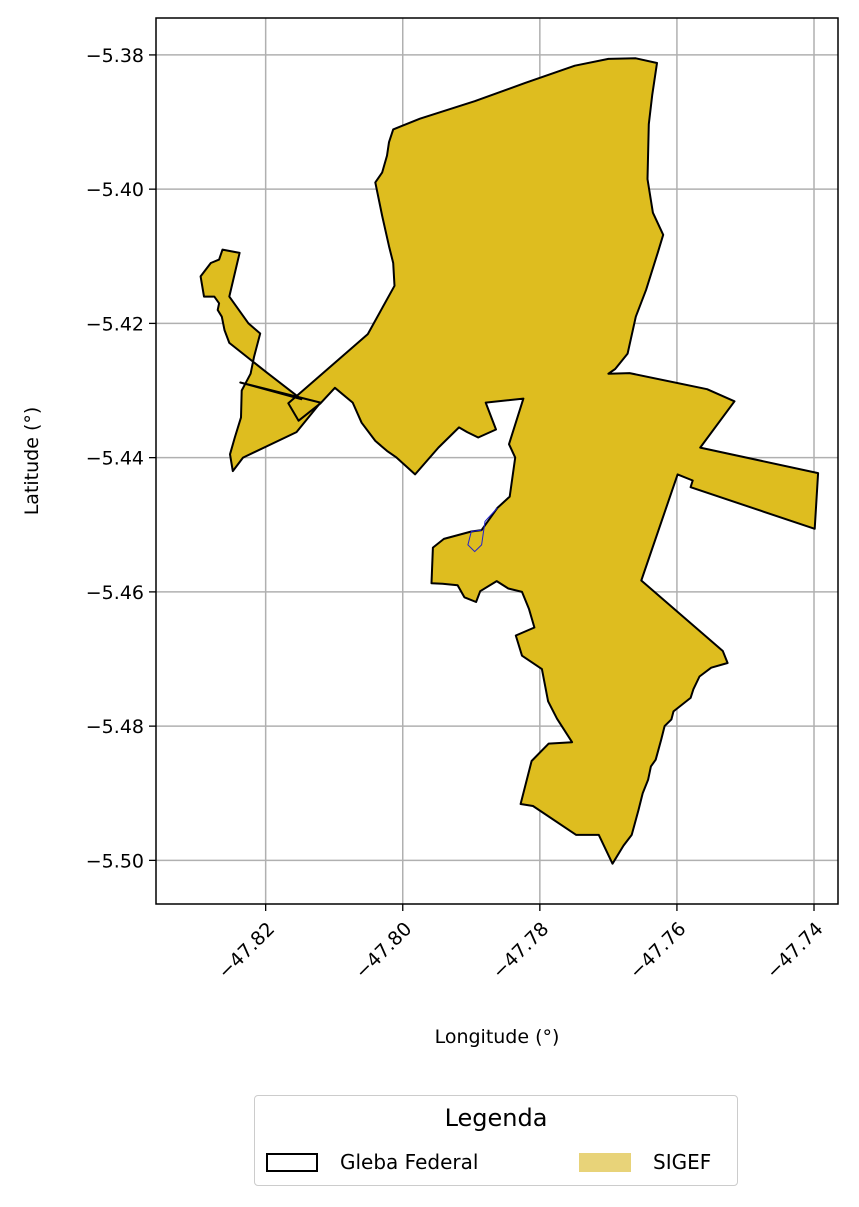 Image resolution: width=859 pixels, height=1207 pixels. I want to click on y-tick-label: −5.50, so click(115, 861).